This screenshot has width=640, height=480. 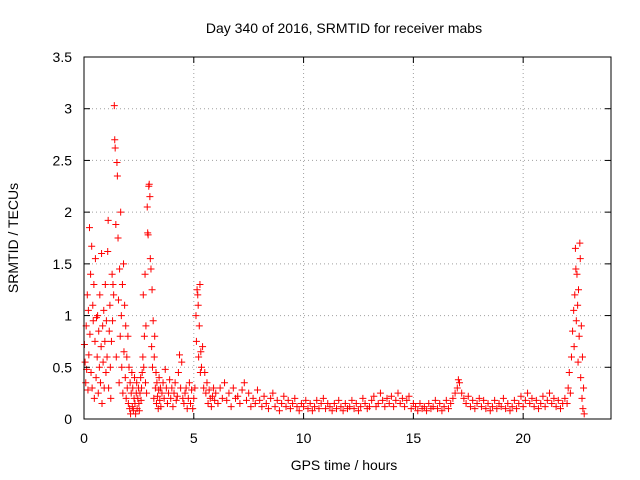 What do you see at coordinates (63, 367) in the screenshot?
I see `y-tick-label: 0.5` at bounding box center [63, 367].